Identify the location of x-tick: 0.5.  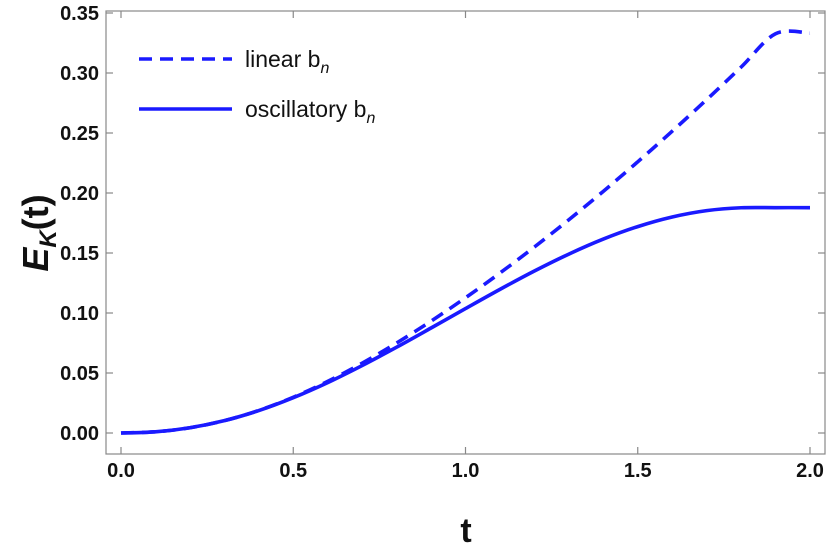
(293, 246).